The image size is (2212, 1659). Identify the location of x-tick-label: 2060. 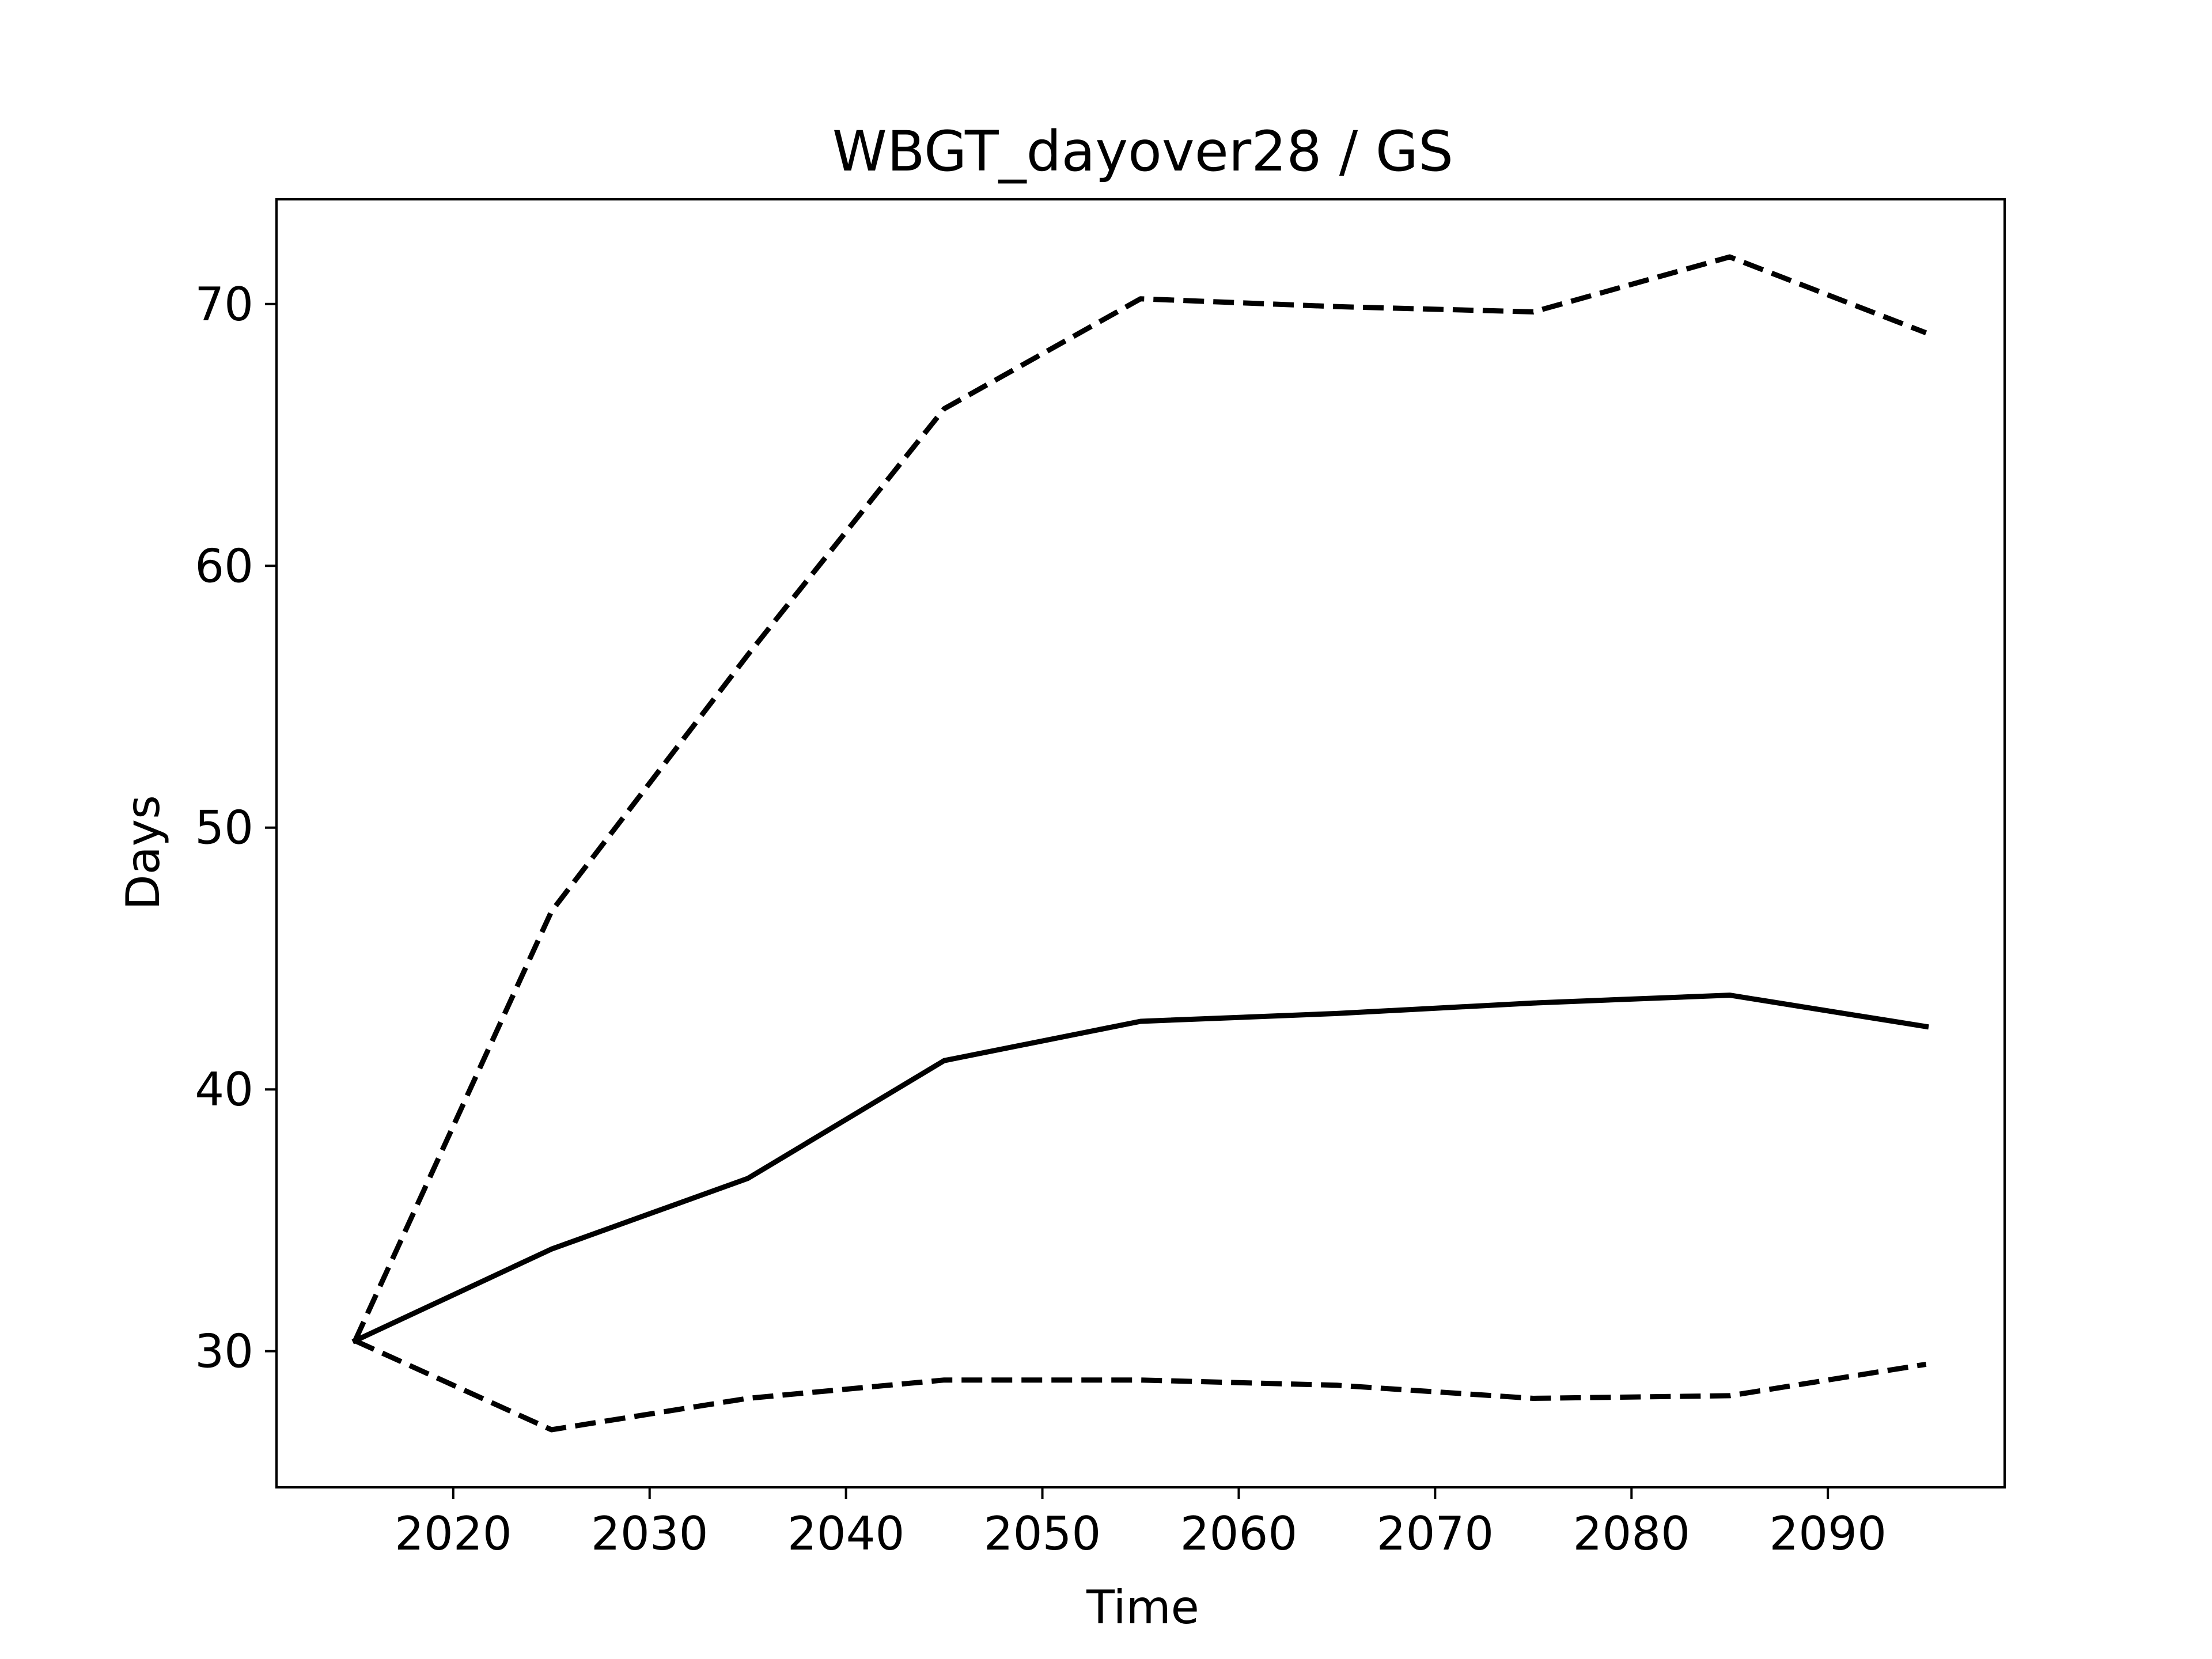
(1239, 1533).